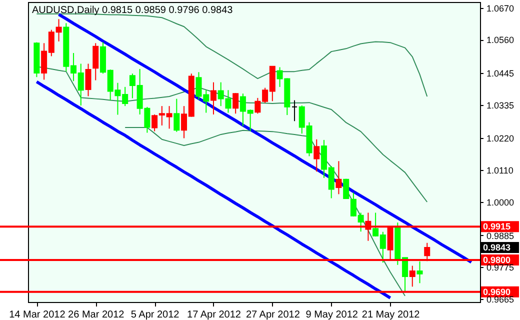  I want to click on x-tick-label: 21 May 2012, so click(391, 315).